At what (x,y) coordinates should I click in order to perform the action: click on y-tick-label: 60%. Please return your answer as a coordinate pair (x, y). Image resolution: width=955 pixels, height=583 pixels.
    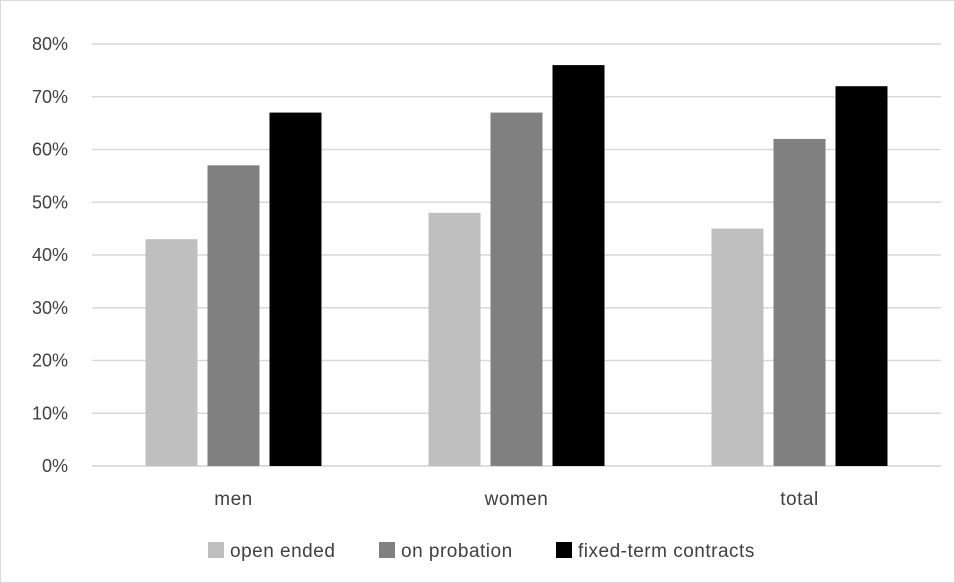
    Looking at the image, I should click on (50, 150).